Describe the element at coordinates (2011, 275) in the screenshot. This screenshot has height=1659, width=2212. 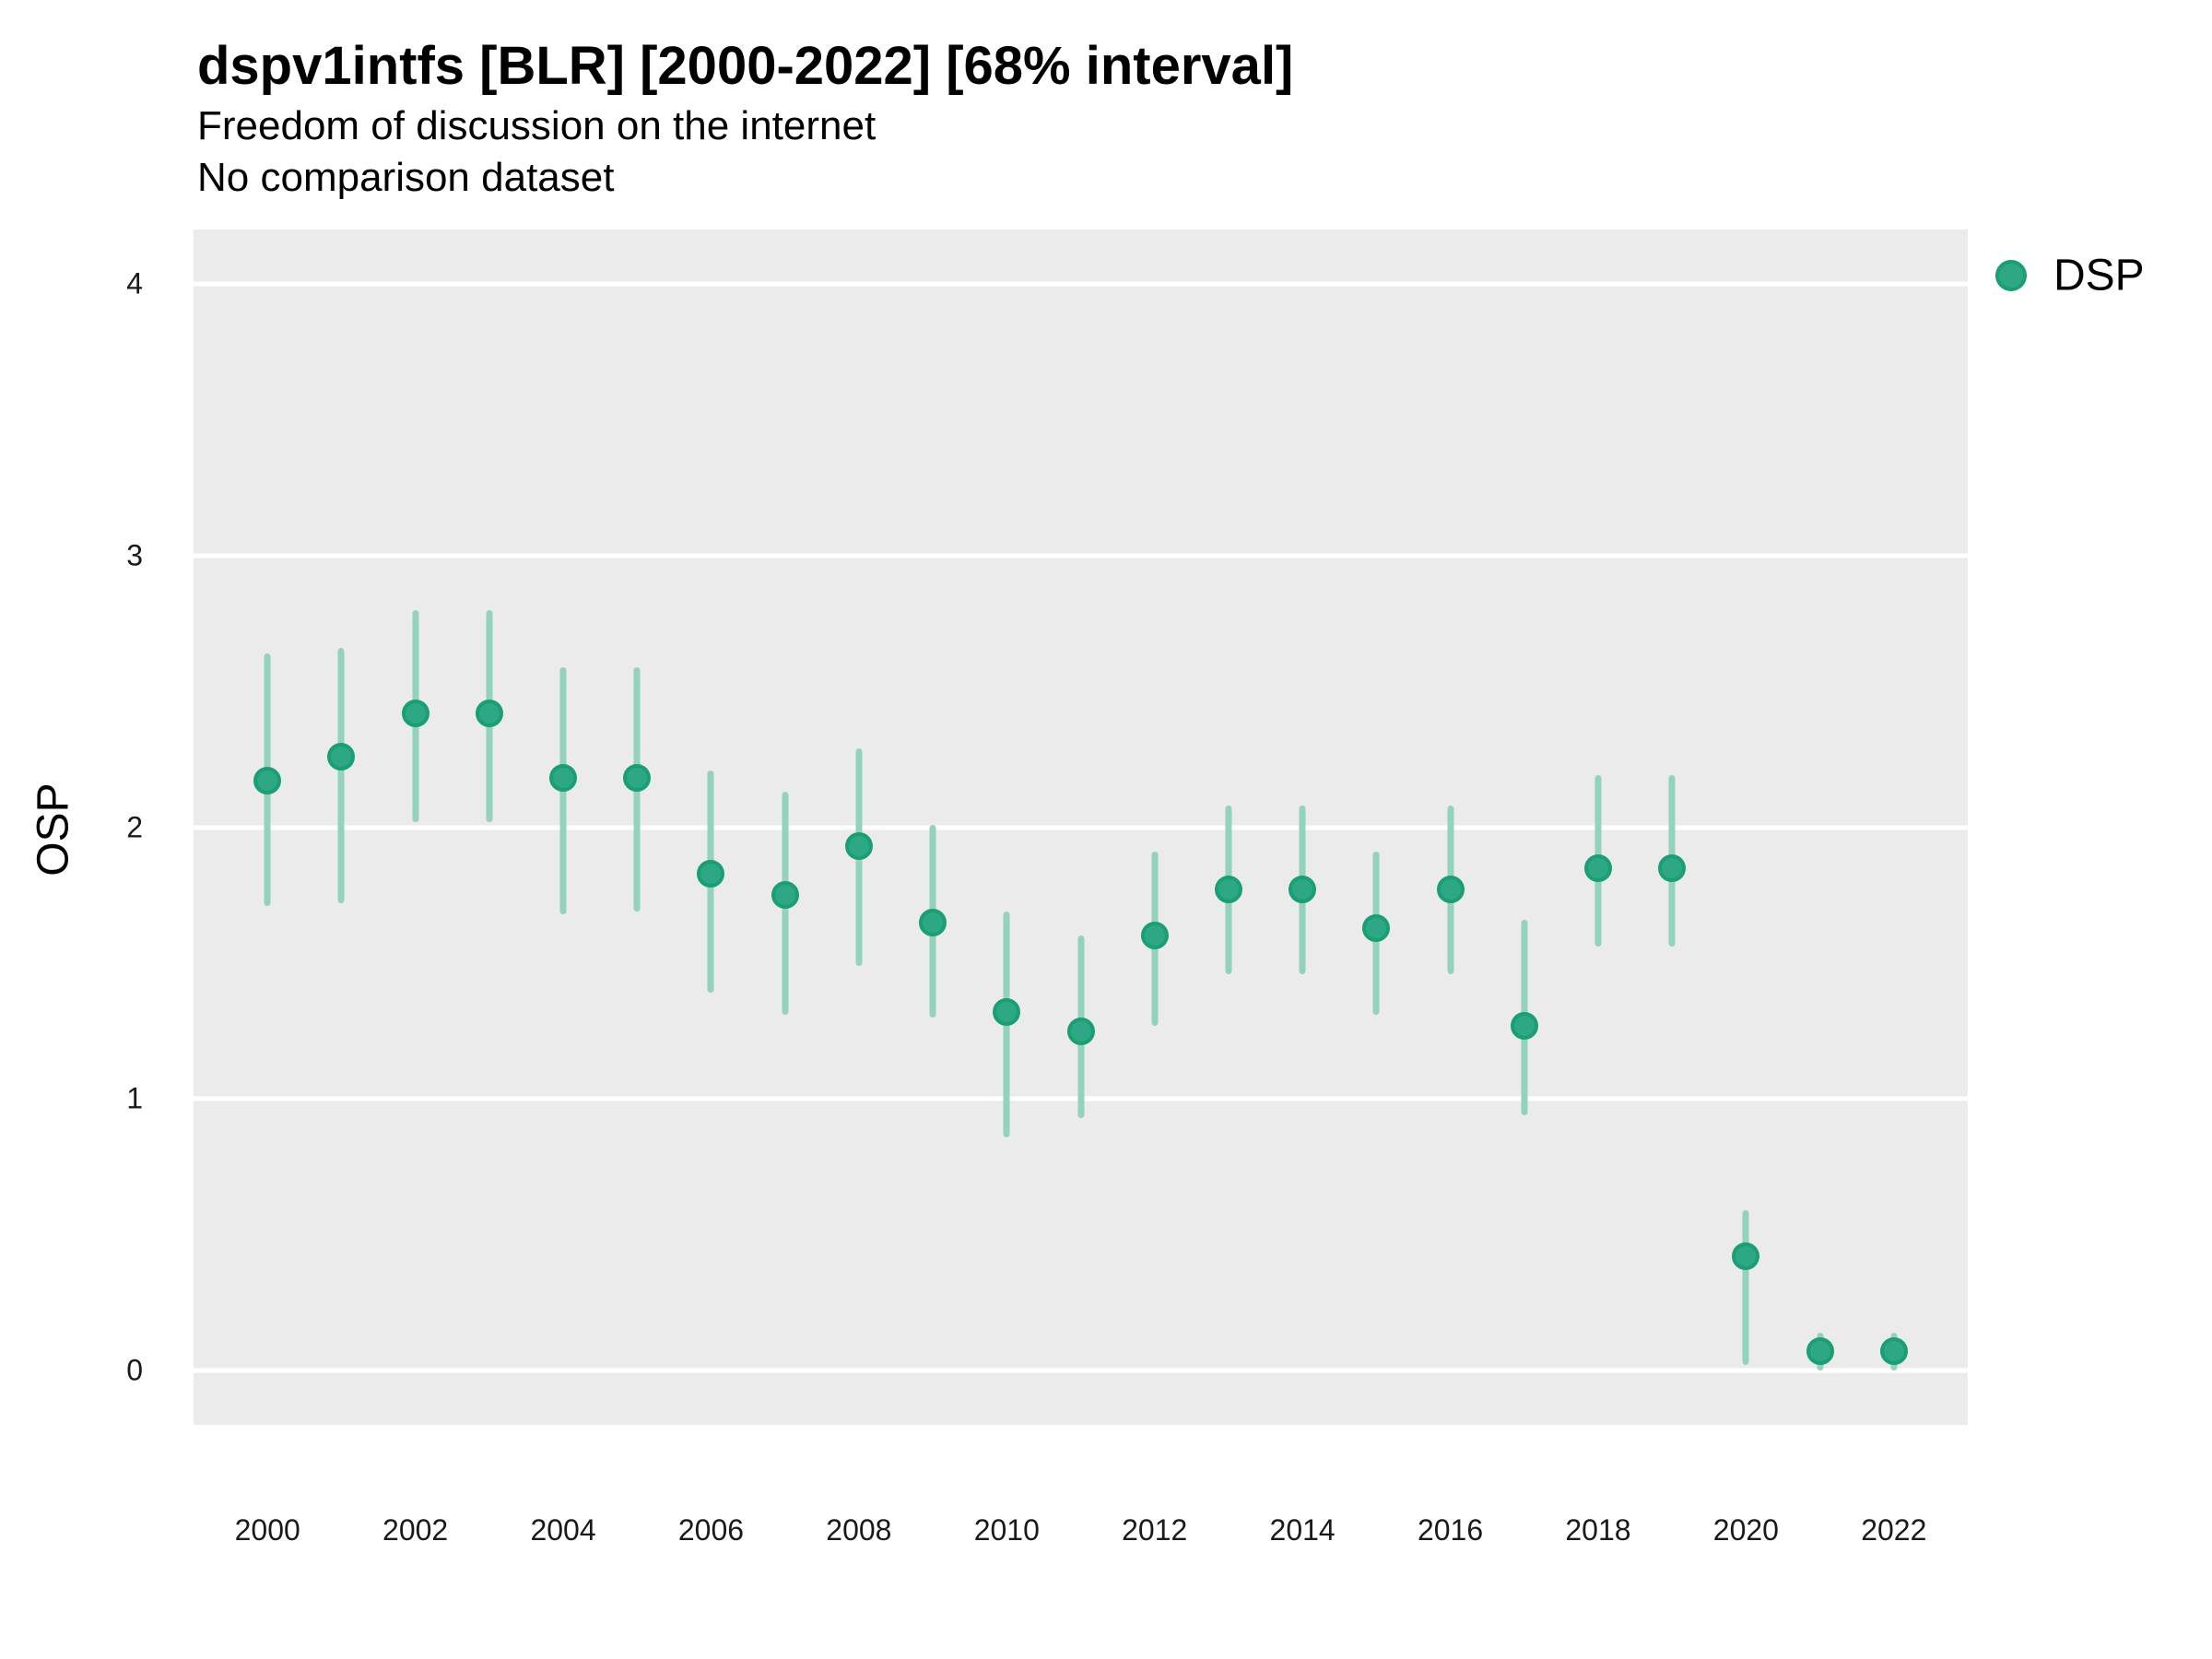
I see `legend-dot-icon` at that location.